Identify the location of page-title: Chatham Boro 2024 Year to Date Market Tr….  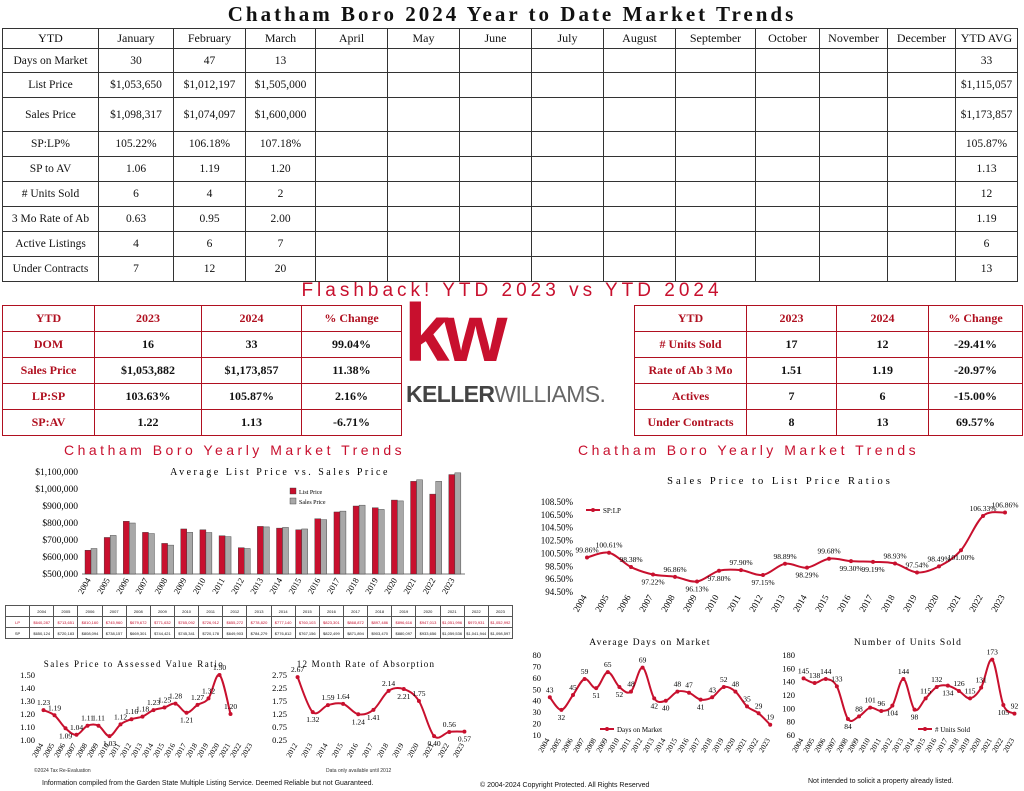
(512, 14).